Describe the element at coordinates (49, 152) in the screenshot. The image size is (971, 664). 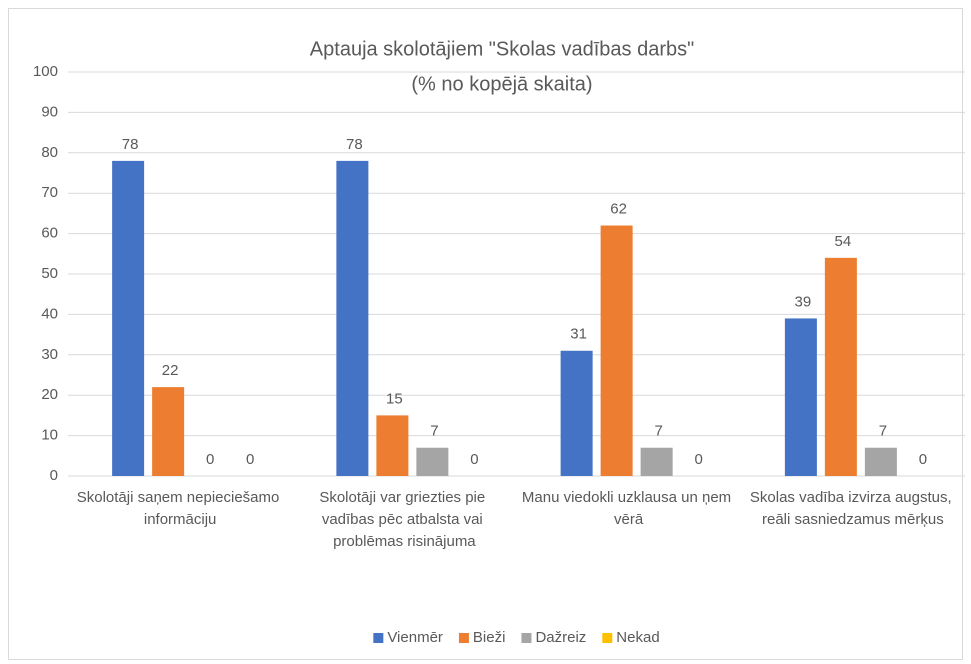
I see `y-tick-label: 80` at that location.